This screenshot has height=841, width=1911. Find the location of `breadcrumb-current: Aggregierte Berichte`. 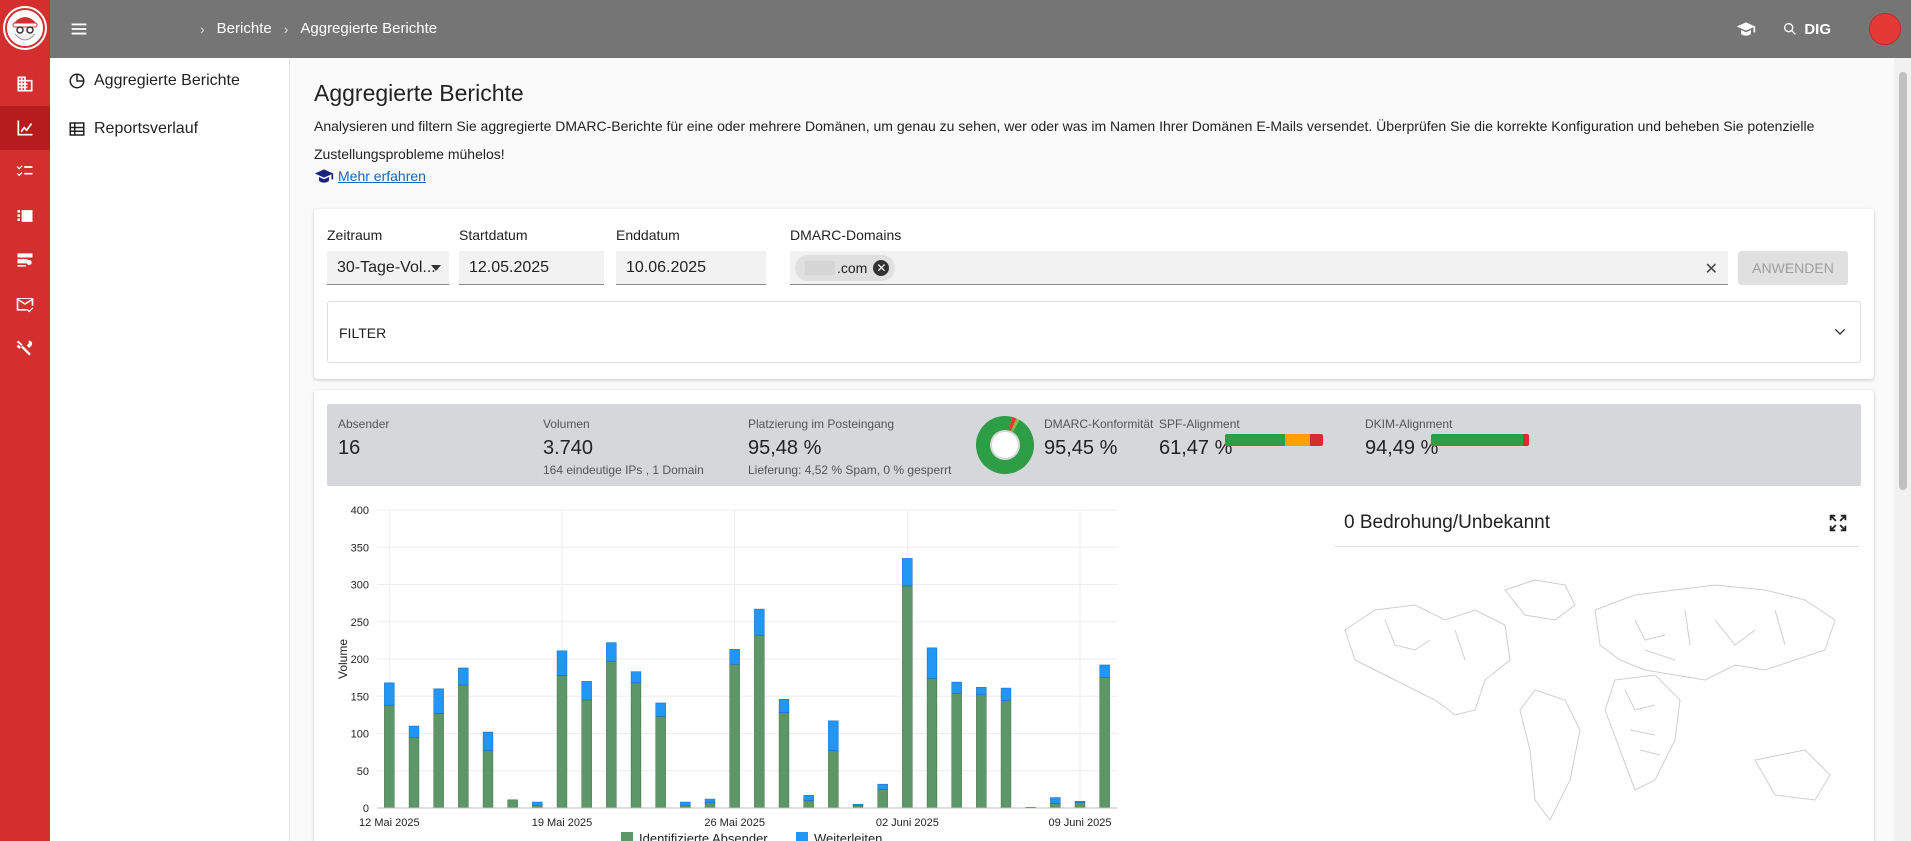

breadcrumb-current: Aggregierte Berichte is located at coordinates (369, 28).